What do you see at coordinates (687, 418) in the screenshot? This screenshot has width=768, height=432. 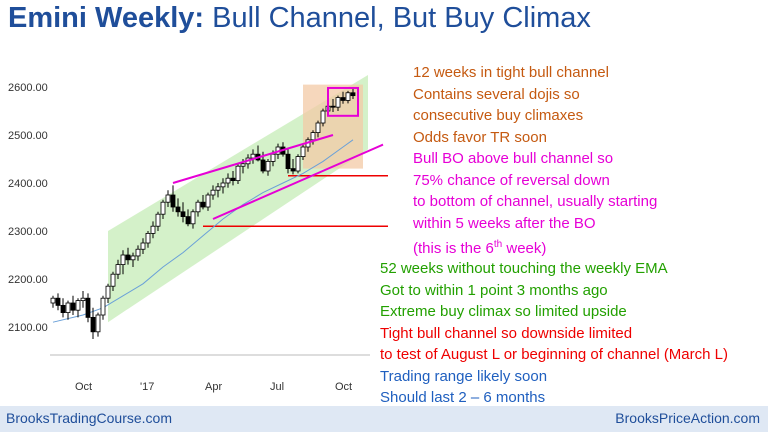 I see `footer-right-link: BrooksPriceAction.com` at bounding box center [687, 418].